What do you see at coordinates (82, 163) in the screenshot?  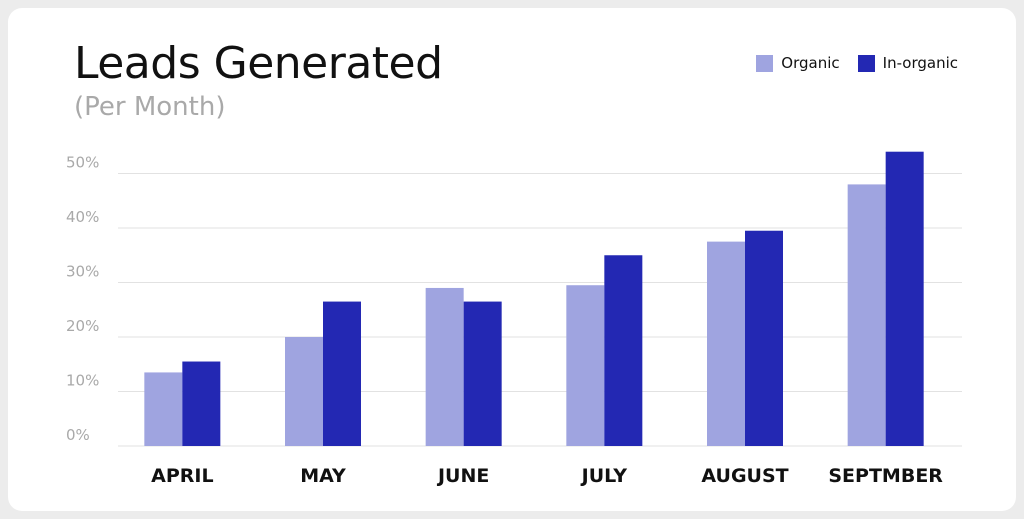 I see `y-tick-label: 50%` at bounding box center [82, 163].